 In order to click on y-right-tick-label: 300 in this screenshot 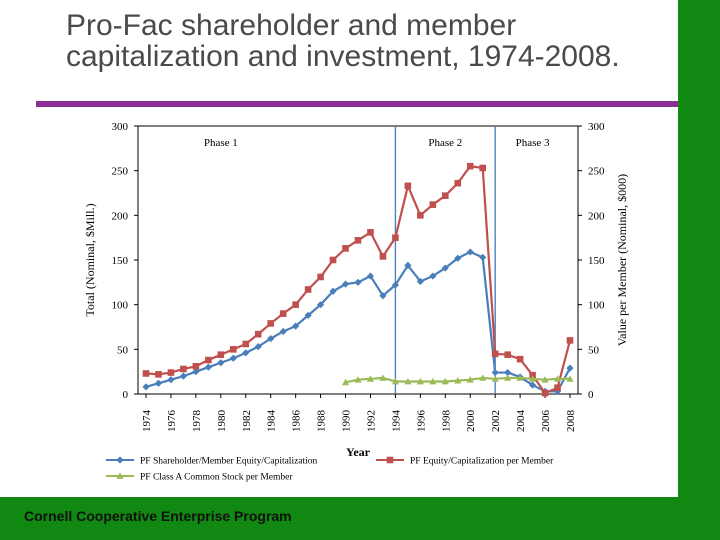, I will do `click(596, 127)`.